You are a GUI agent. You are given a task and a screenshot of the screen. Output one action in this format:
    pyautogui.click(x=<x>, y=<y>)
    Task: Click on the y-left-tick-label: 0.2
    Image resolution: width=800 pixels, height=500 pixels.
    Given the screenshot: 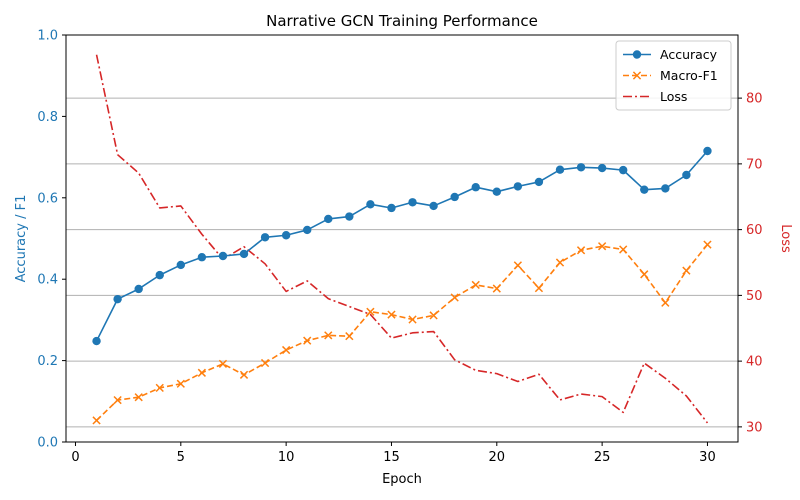 What is the action you would take?
    pyautogui.click(x=47, y=361)
    